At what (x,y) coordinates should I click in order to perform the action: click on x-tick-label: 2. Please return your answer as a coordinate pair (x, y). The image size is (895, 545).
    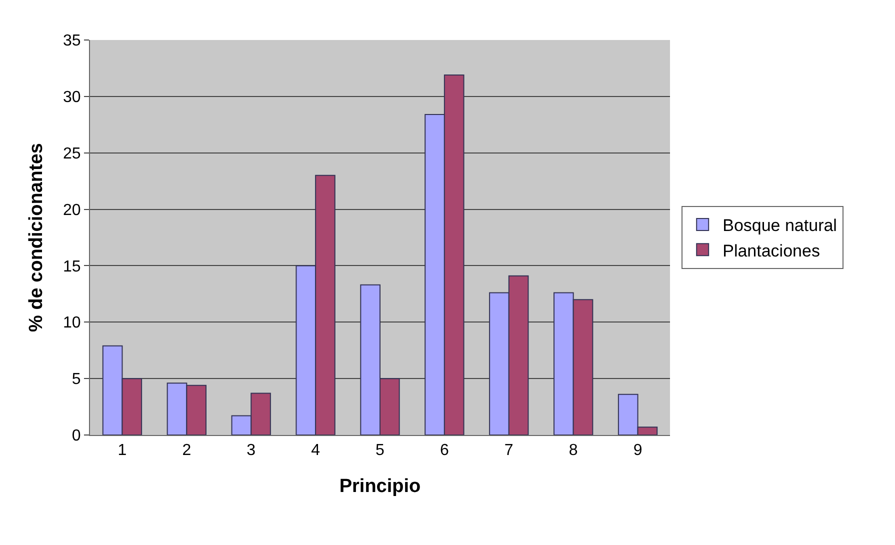
    Looking at the image, I should click on (187, 451).